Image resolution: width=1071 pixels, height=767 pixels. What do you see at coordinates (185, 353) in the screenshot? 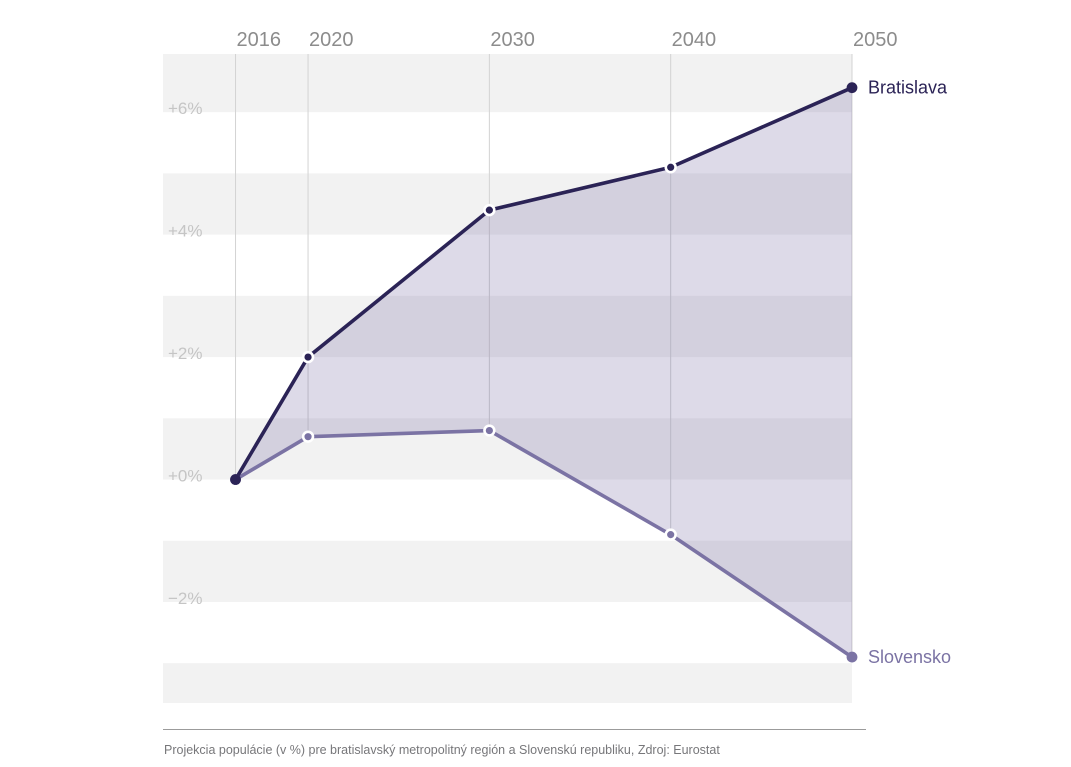
I see `y-axis-label: +2%` at bounding box center [185, 353].